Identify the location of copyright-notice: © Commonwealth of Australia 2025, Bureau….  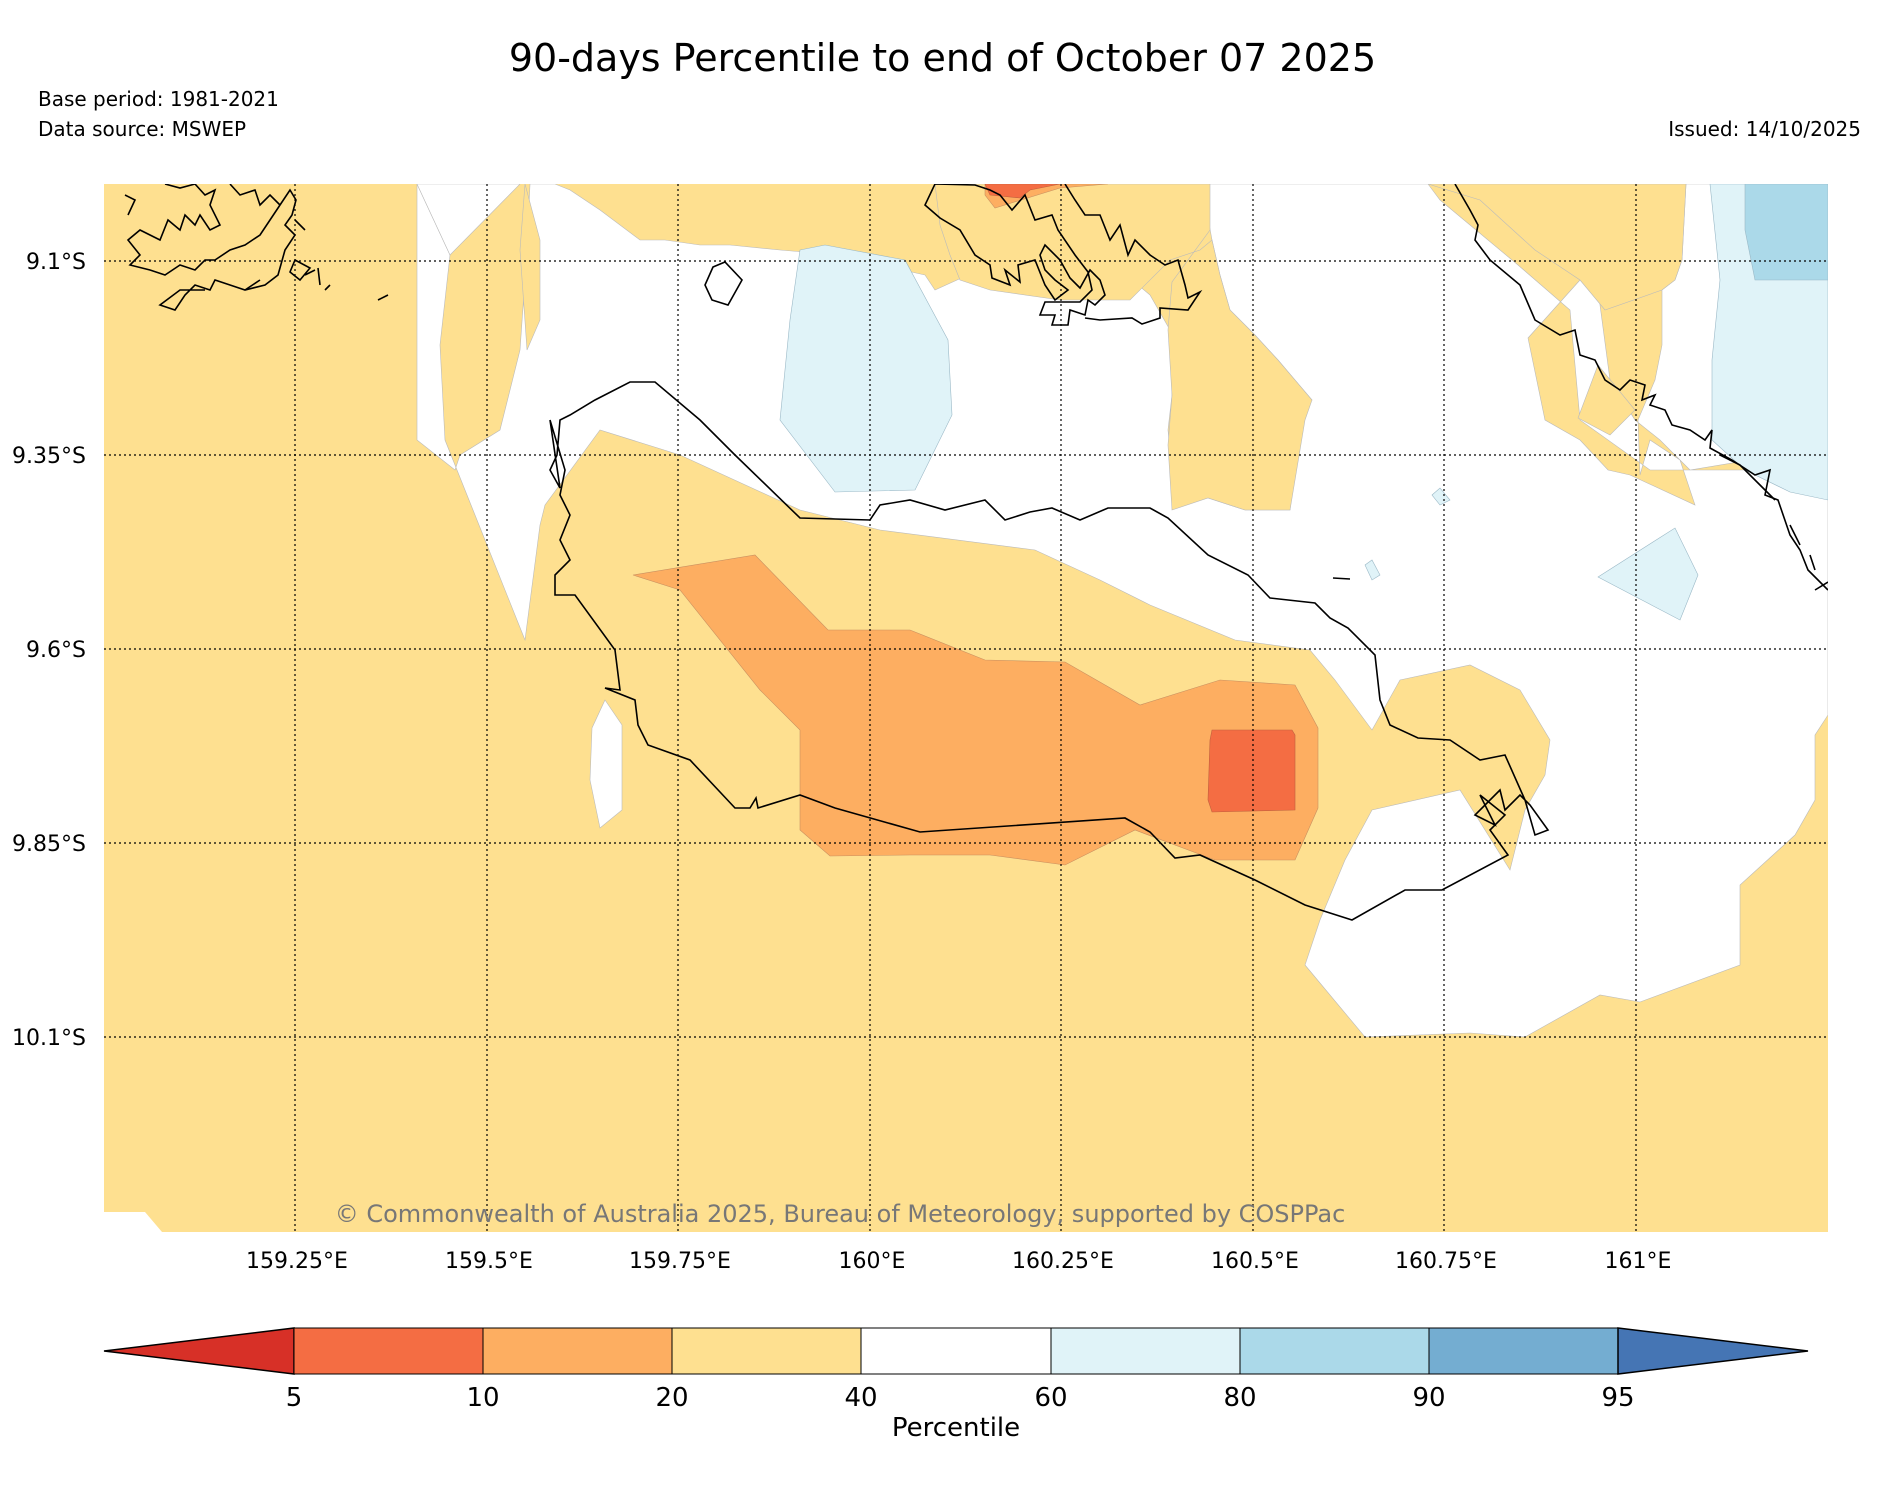
(840, 1214).